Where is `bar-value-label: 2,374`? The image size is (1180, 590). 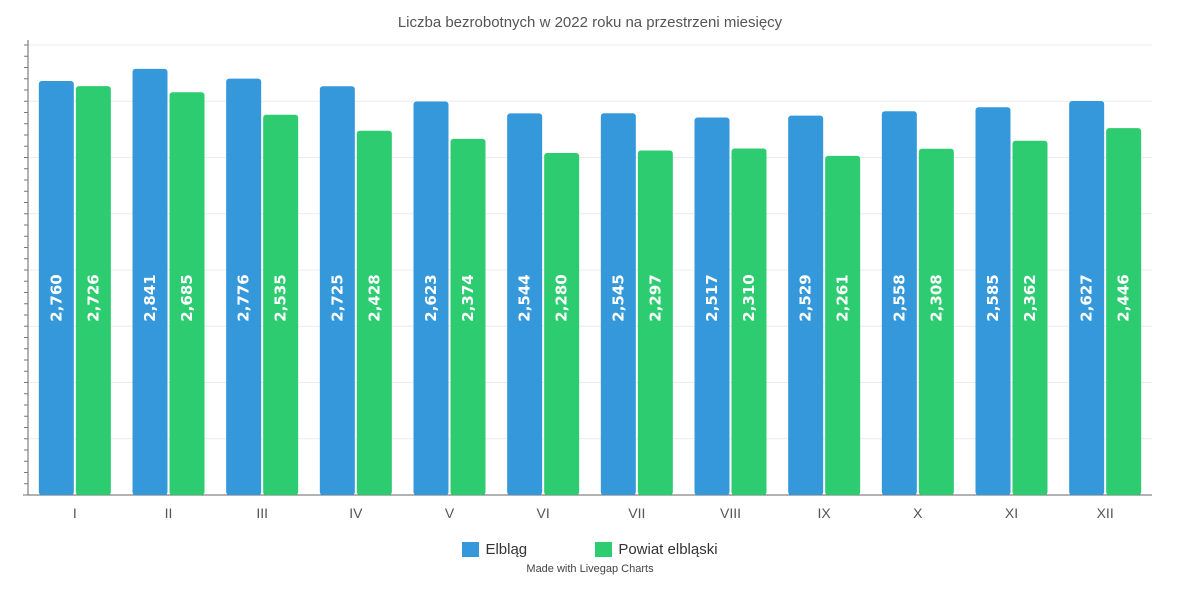 bar-value-label: 2,374 is located at coordinates (468, 297).